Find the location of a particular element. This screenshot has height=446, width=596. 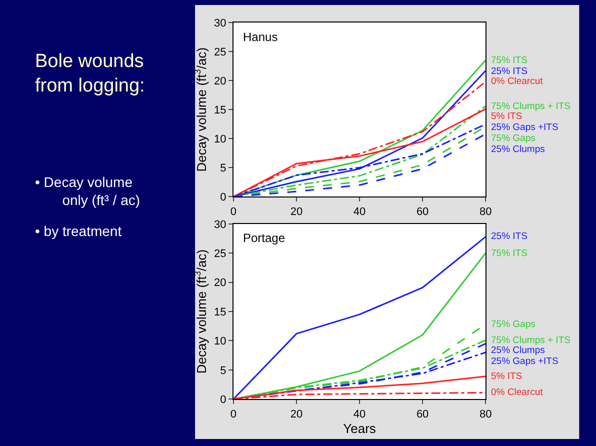

text: • by treatment is located at coordinates (78, 231).